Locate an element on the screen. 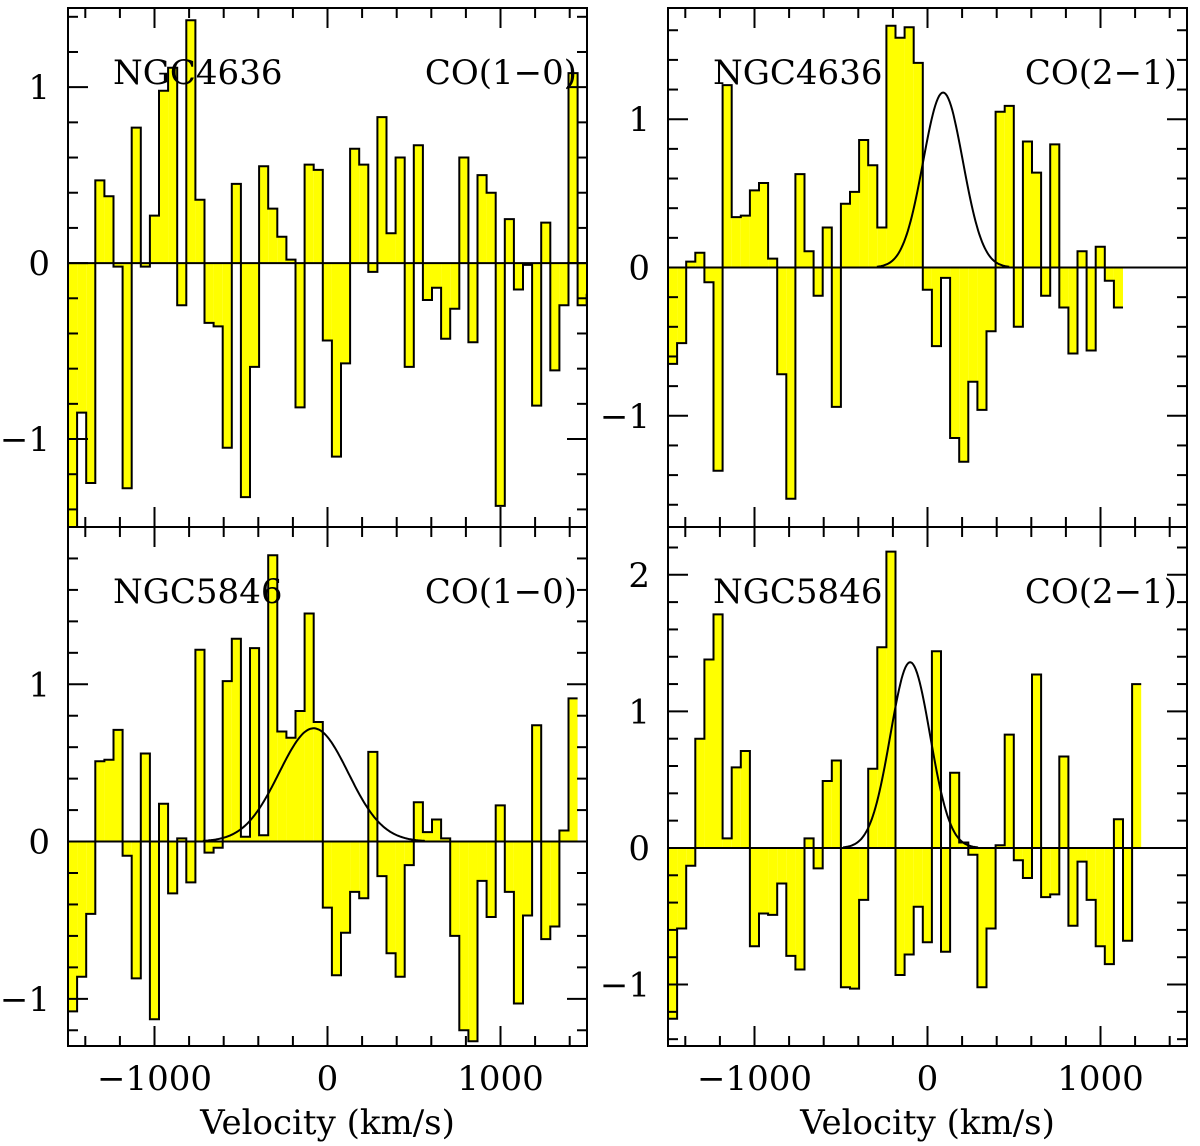 The height and width of the screenshot is (1146, 1200). x-tick-label: 1000 is located at coordinates (500, 1079).